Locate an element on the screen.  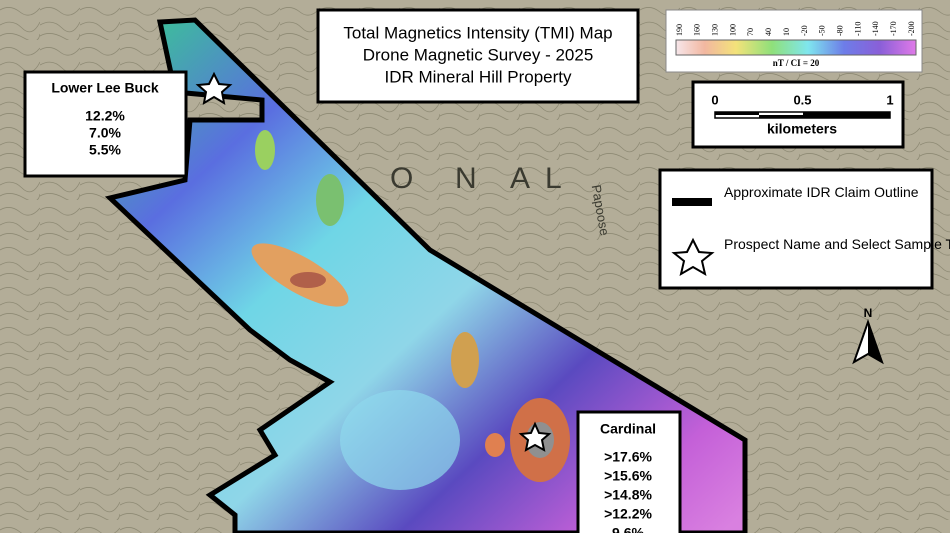
title-line: IDR Mineral Hill Property is located at coordinates (478, 76).